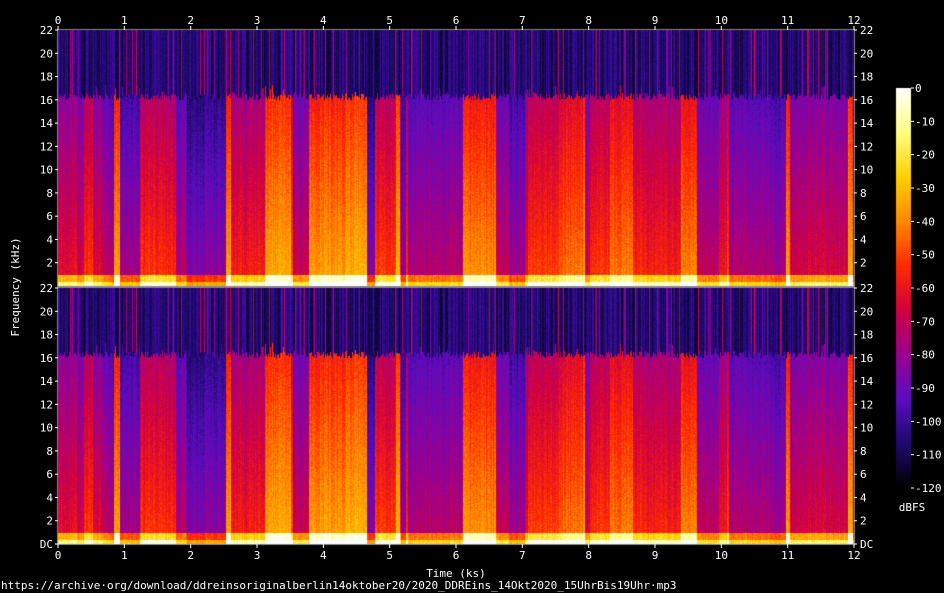 This screenshot has width=944, height=593. Describe the element at coordinates (787, 20) in the screenshot. I see `x-tick-label-top: 11` at that location.